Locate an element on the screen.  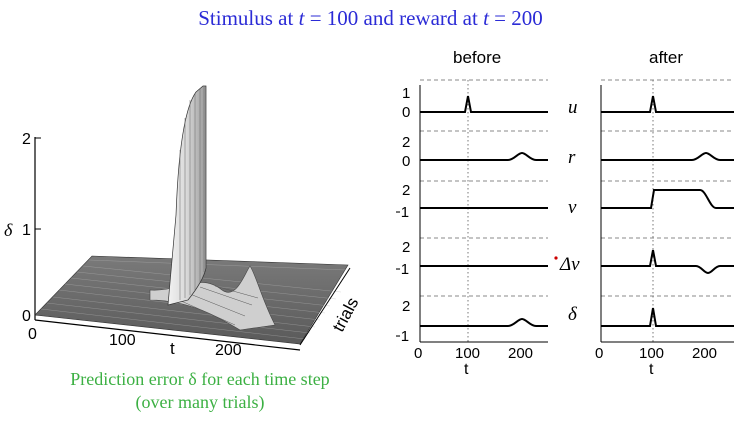
after-x-tick-200: 200 is located at coordinates (704, 353).